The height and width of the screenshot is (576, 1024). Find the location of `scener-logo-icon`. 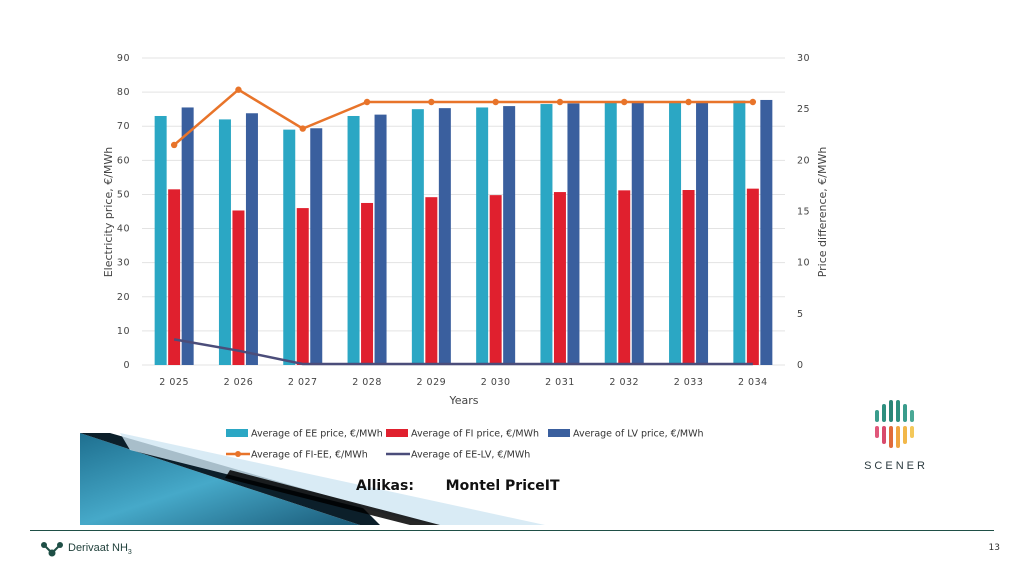

scener-logo-icon is located at coordinates (894, 424).